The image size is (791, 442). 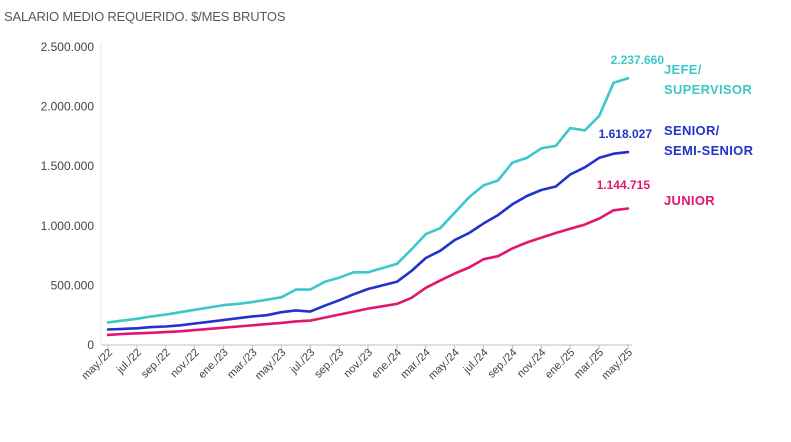 What do you see at coordinates (68, 107) in the screenshot?
I see `y-tick-label: 2.000.000` at bounding box center [68, 107].